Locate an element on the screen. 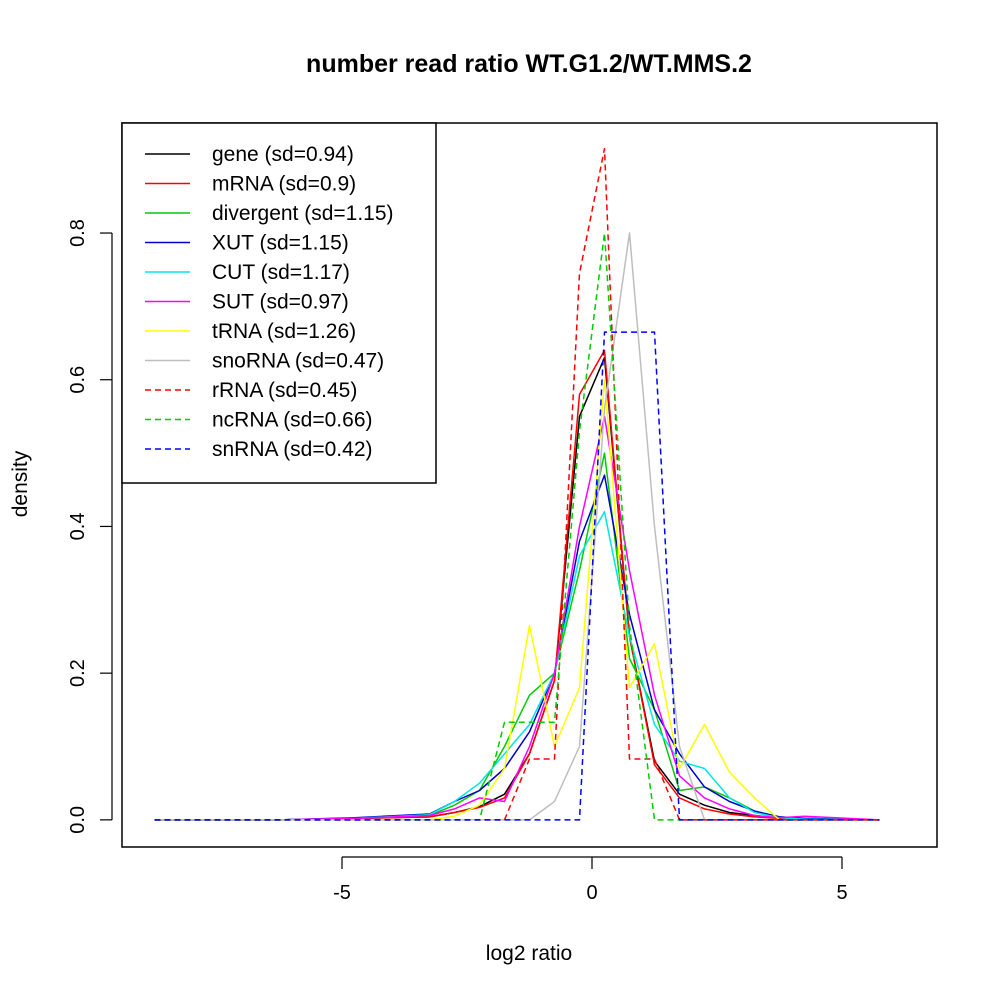  legend-label-8: rRNA (sd=0.45) is located at coordinates (284, 390).